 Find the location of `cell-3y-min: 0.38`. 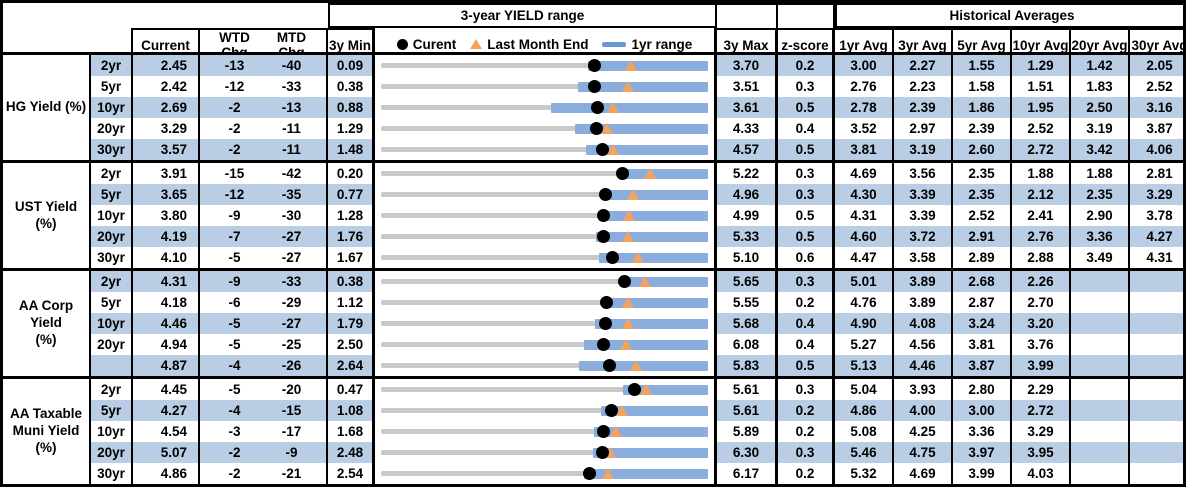

cell-3y-min: 0.38 is located at coordinates (351, 86).